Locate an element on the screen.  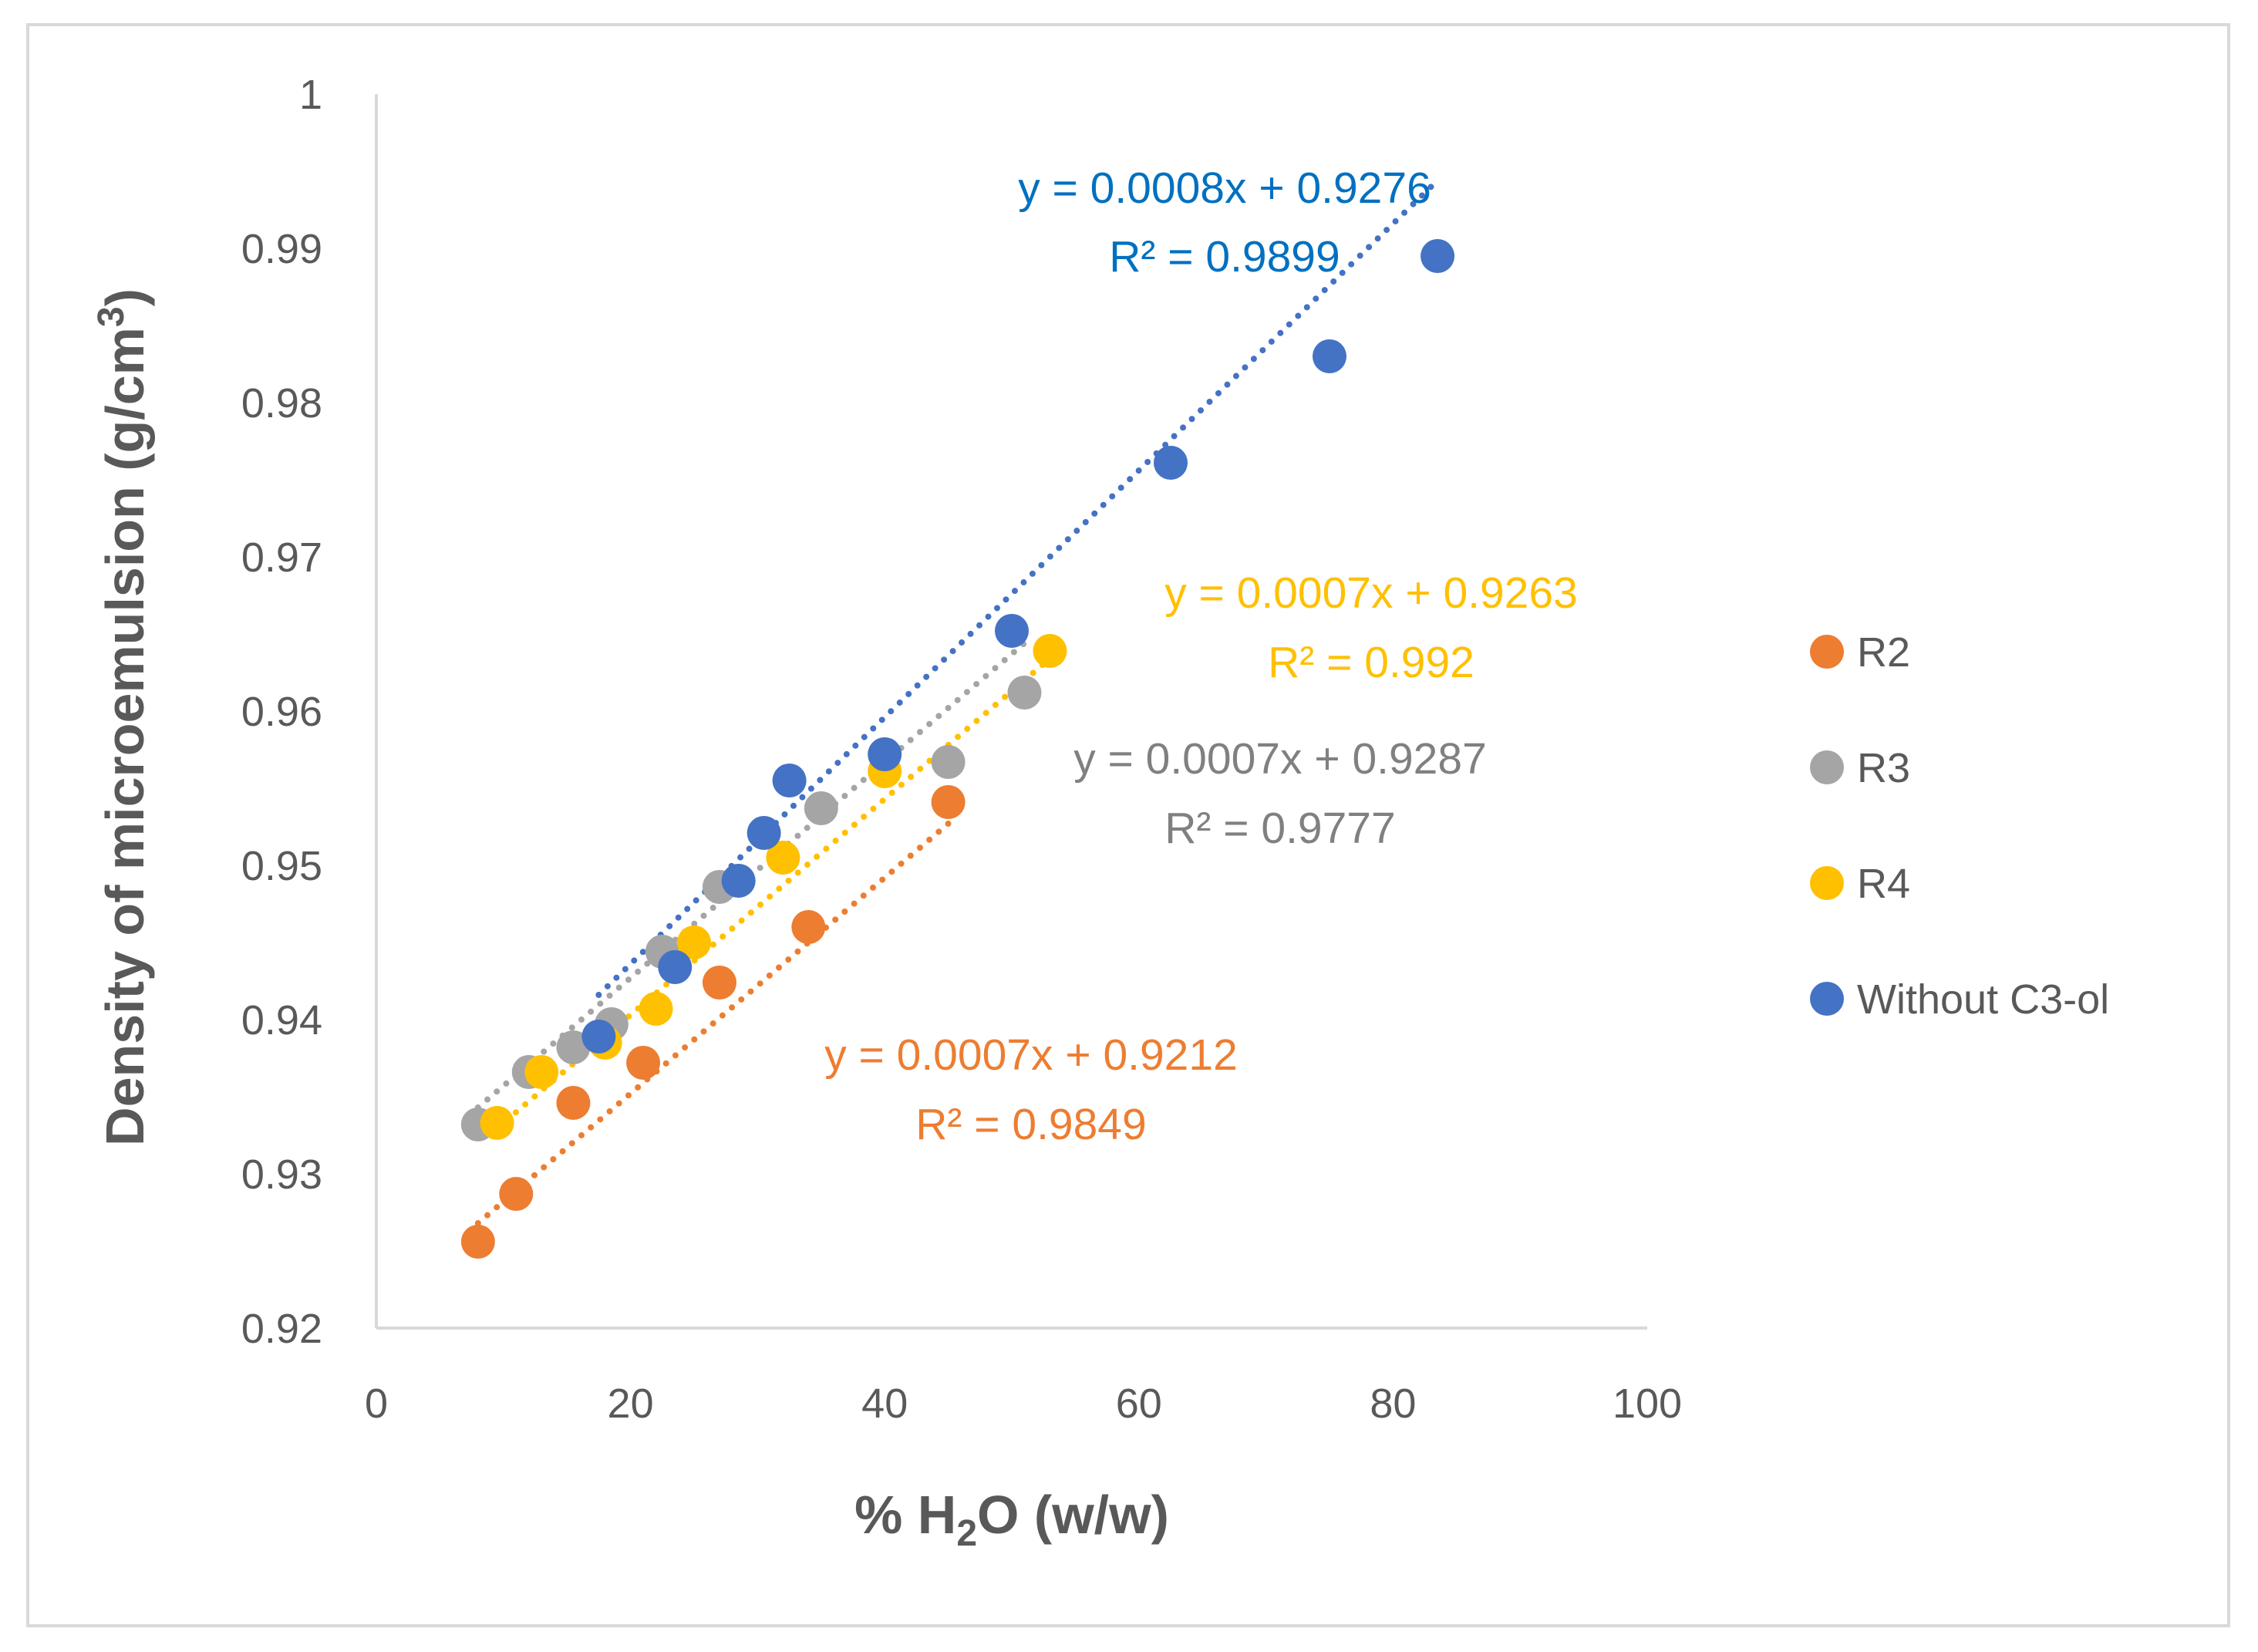
legend-label-r4: R4 is located at coordinates (1883, 884).